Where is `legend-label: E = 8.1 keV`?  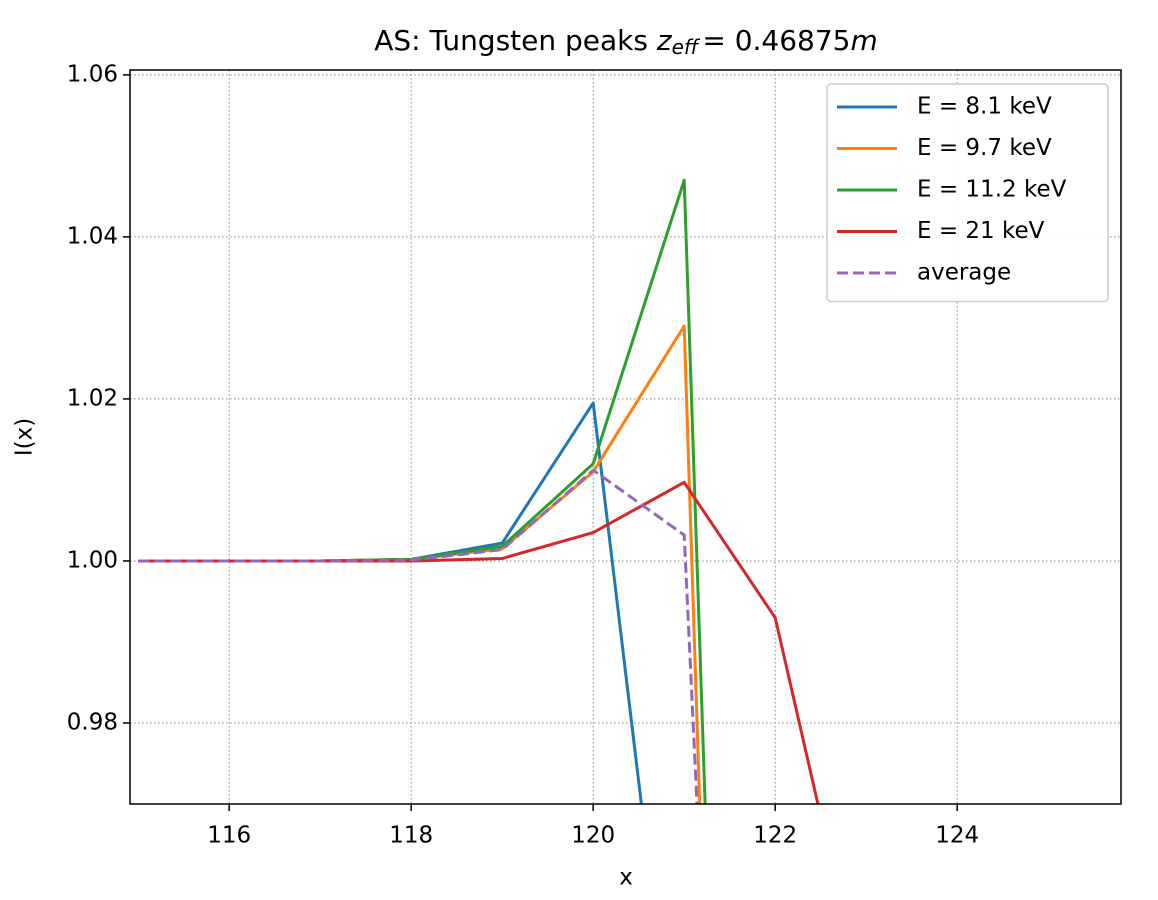 legend-label: E = 8.1 keV is located at coordinates (984, 107).